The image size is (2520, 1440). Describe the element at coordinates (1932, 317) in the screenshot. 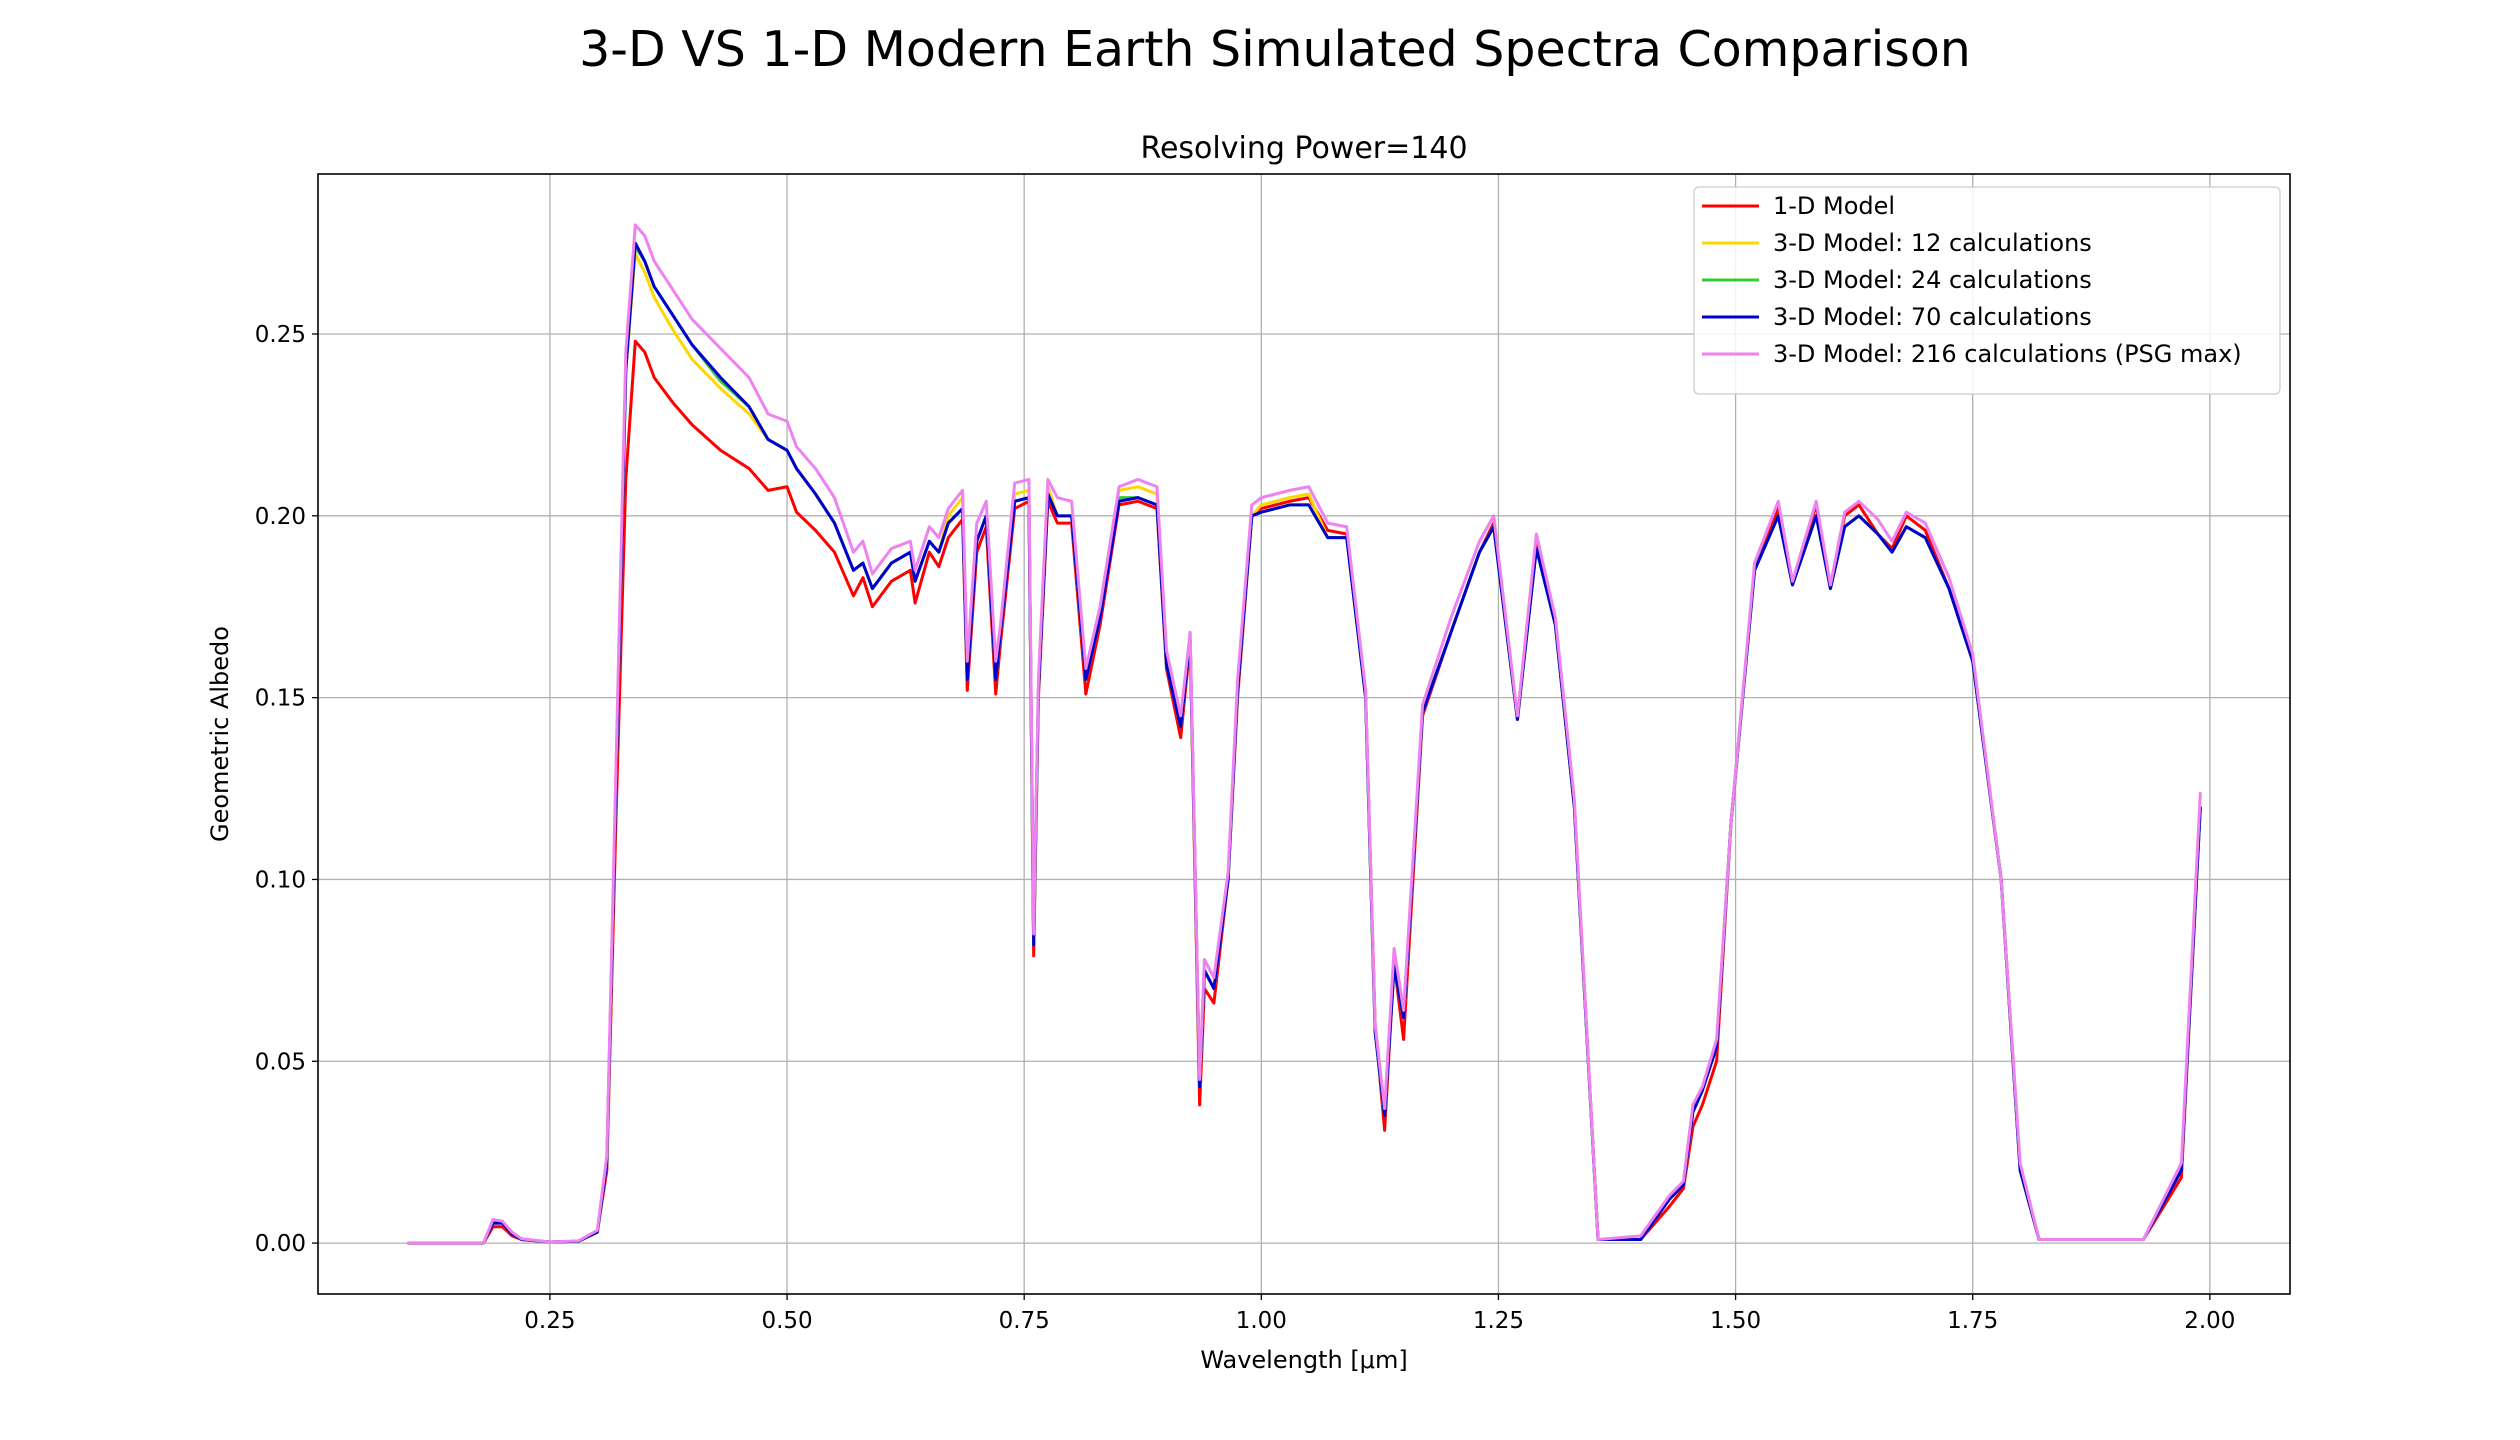

I see `legend-label: 3-D Model: 70 calculations` at that location.